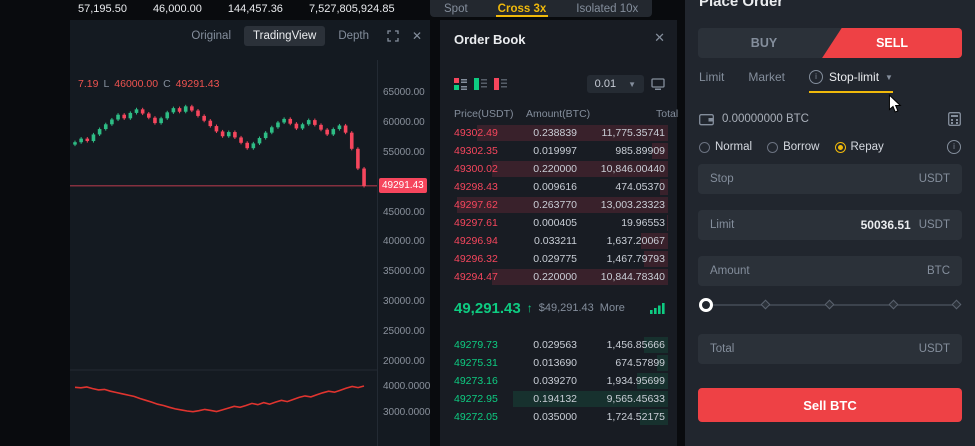 The height and width of the screenshot is (446, 975). I want to click on slider-handle, so click(706, 305).